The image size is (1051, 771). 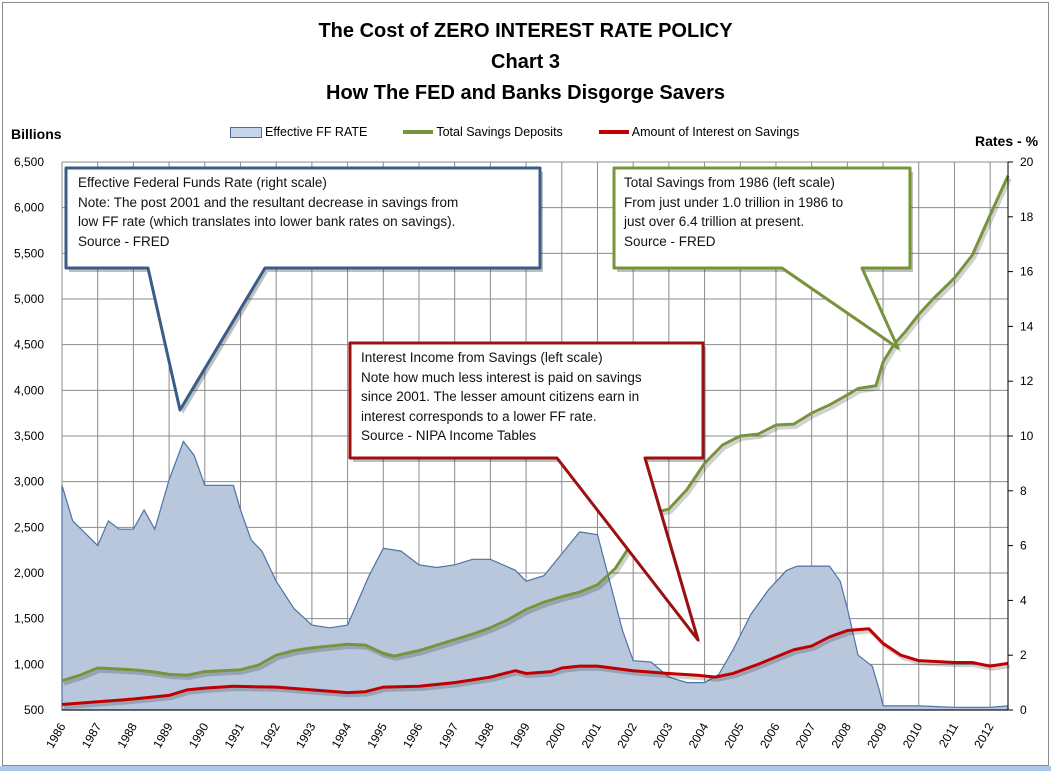 What do you see at coordinates (163, 735) in the screenshot?
I see `x-tick-label: 1989` at bounding box center [163, 735].